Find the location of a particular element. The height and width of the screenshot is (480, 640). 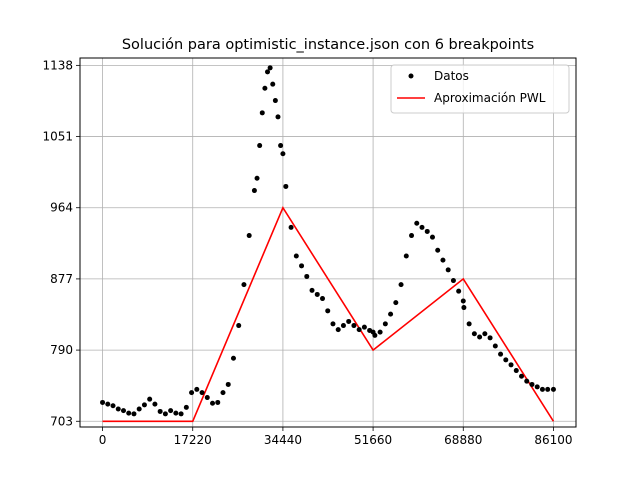

y-tick-label: 1138 is located at coordinates (57, 65).